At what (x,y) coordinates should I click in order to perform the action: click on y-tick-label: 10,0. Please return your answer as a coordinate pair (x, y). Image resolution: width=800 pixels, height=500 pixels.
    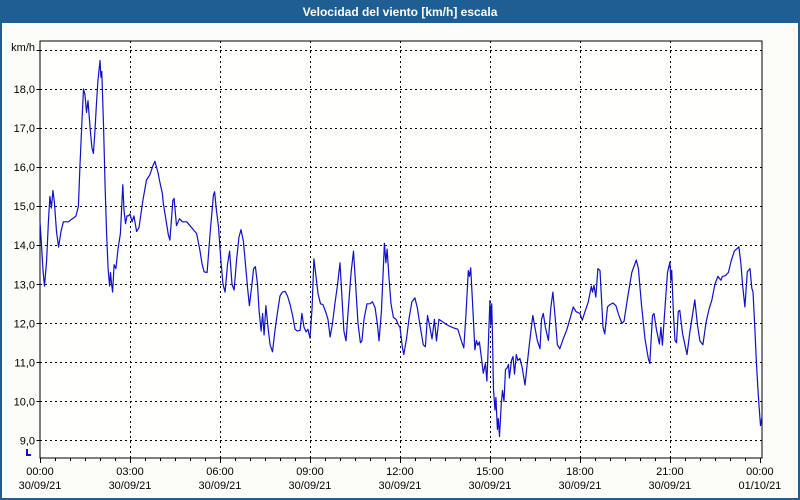
    Looking at the image, I should click on (24, 402).